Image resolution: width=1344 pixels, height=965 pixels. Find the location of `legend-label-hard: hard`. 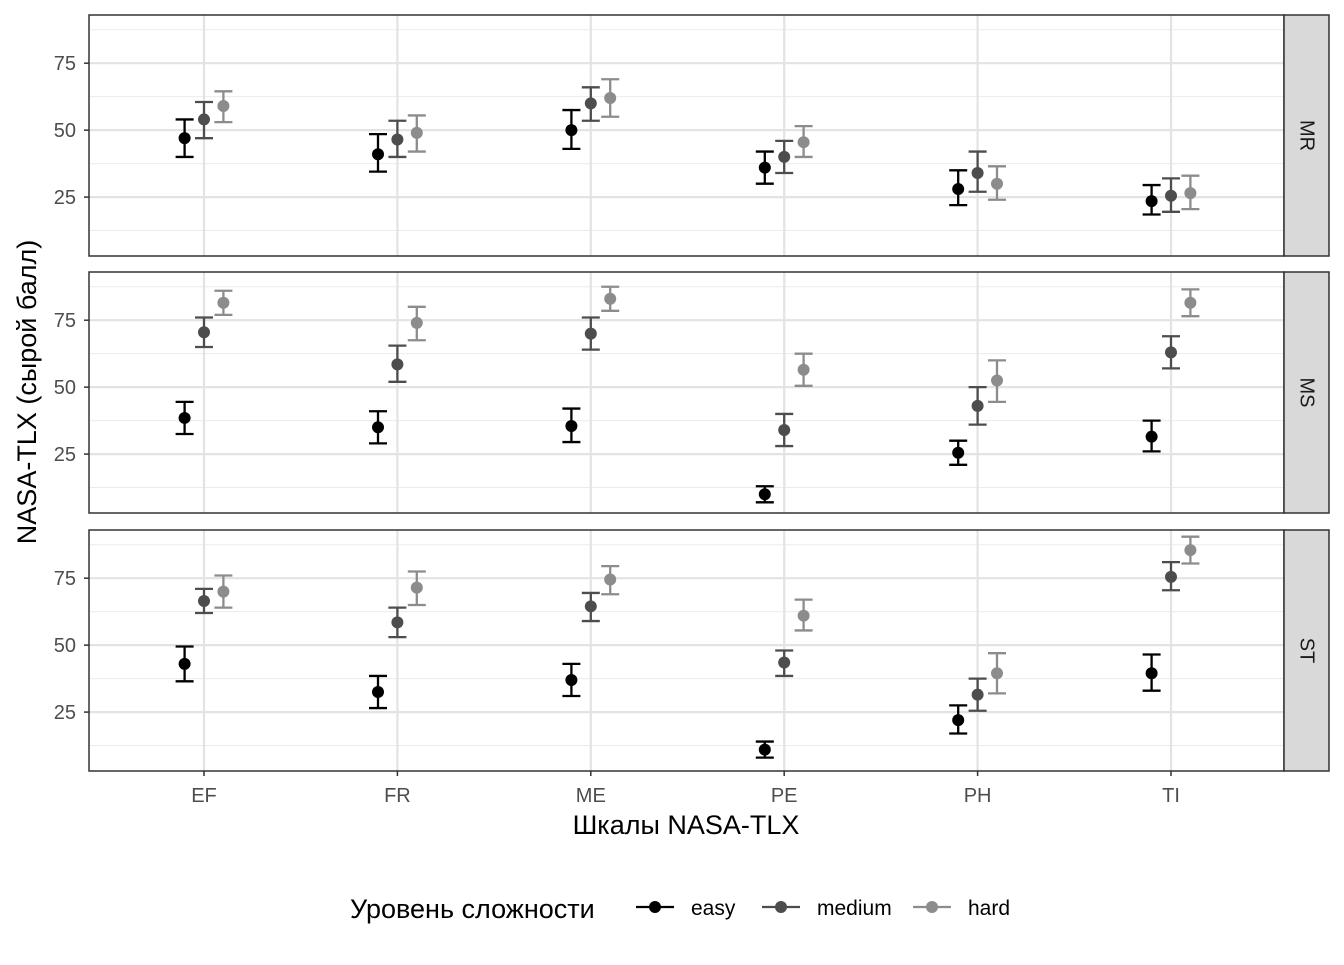

legend-label-hard: hard is located at coordinates (989, 908).